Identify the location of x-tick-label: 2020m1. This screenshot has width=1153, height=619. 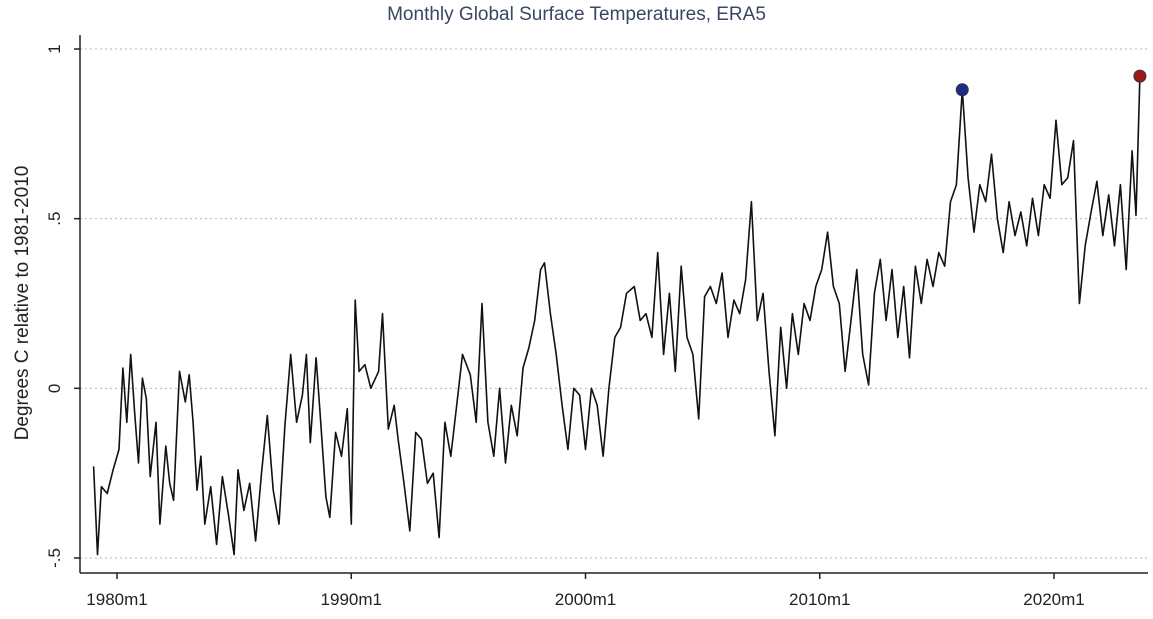
(1053, 599).